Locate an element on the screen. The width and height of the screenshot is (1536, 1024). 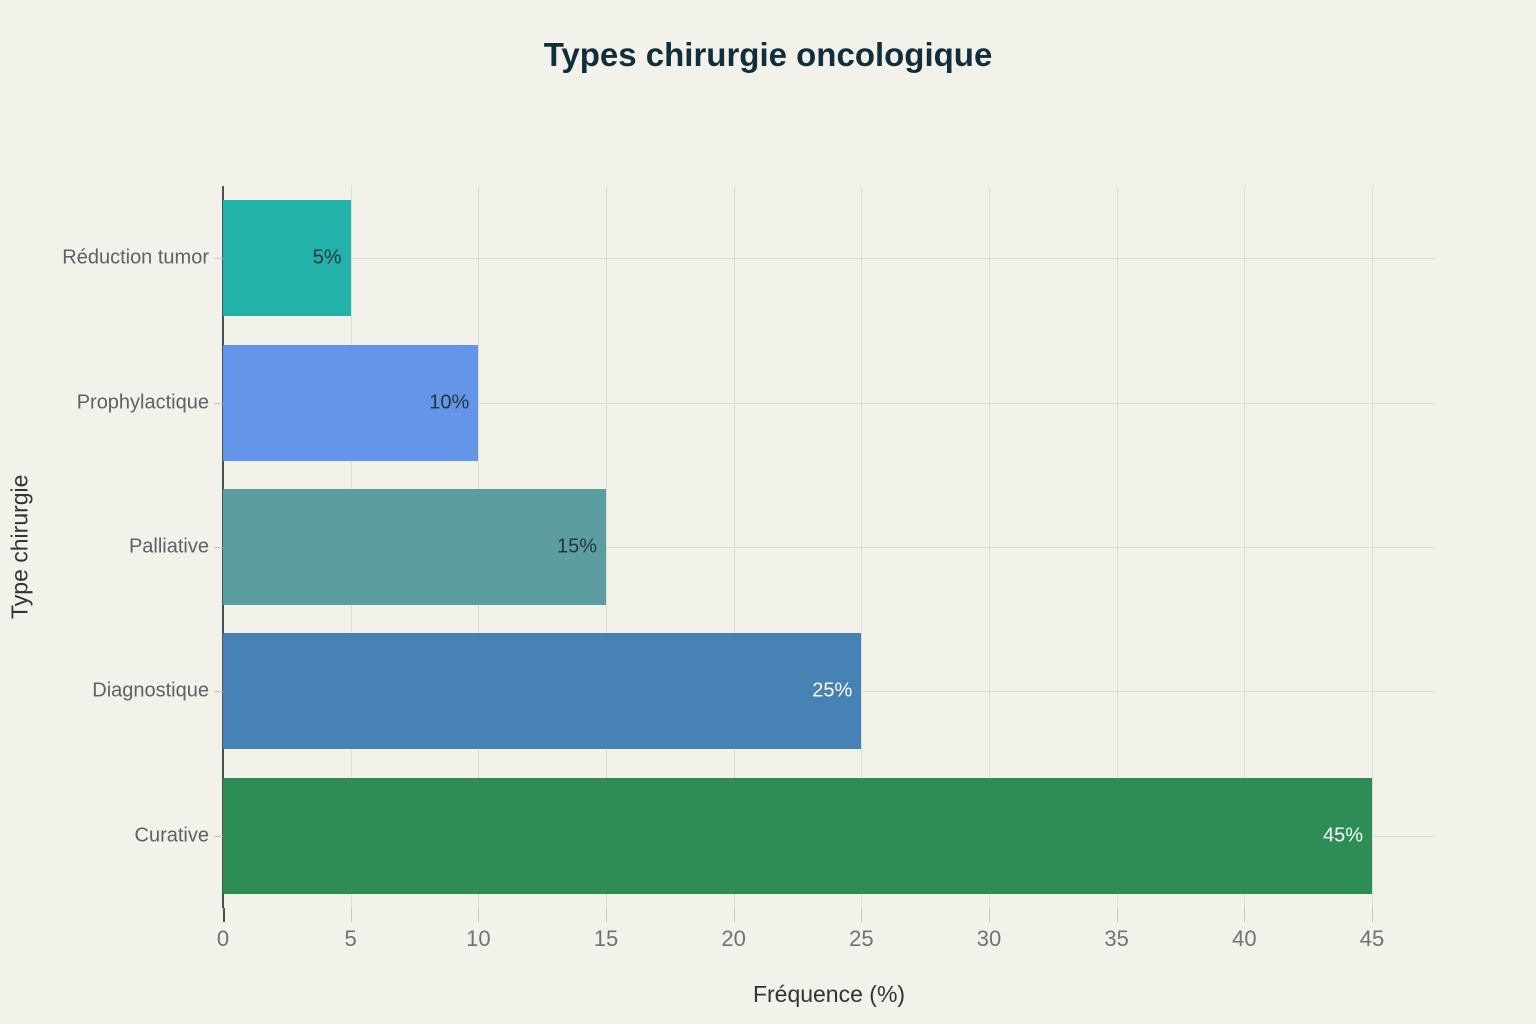
category-label: Réduction tumor is located at coordinates (135, 257).